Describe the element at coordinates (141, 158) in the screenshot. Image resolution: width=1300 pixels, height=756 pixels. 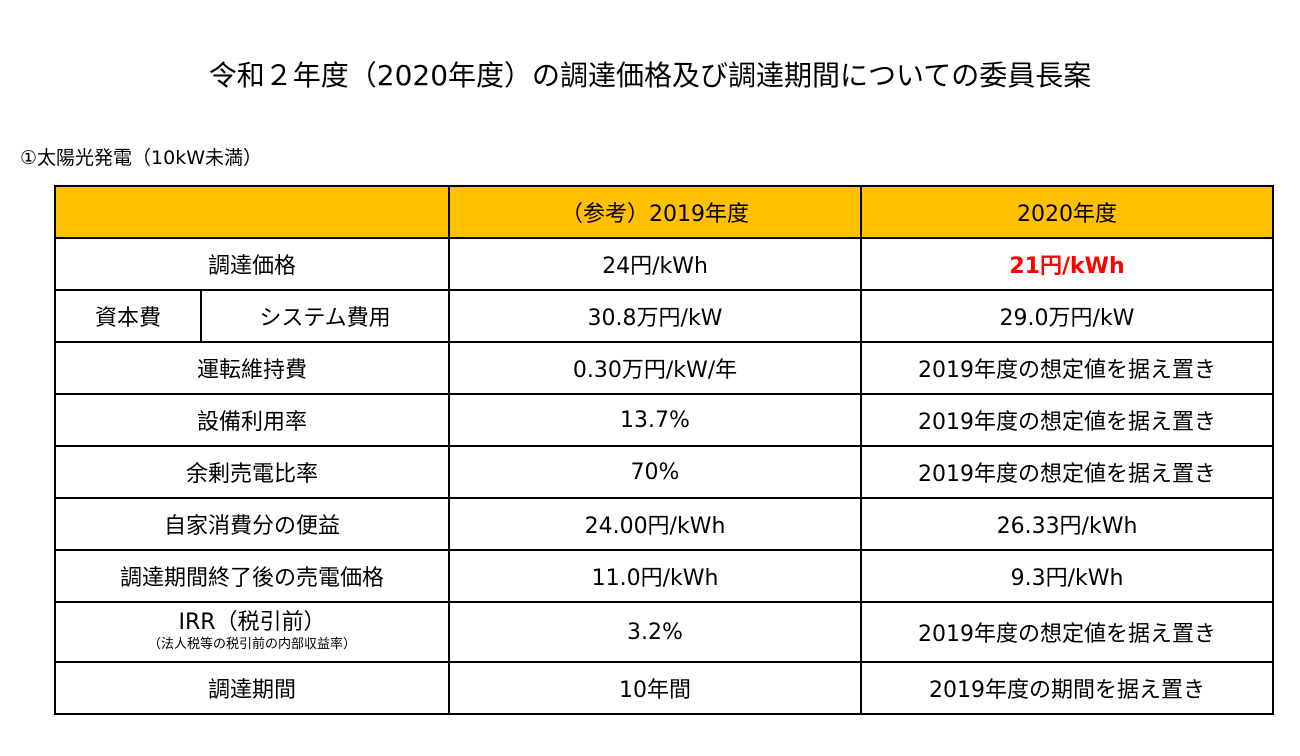
I see `section-heading: ①太陽光発電（10kW未満）` at that location.